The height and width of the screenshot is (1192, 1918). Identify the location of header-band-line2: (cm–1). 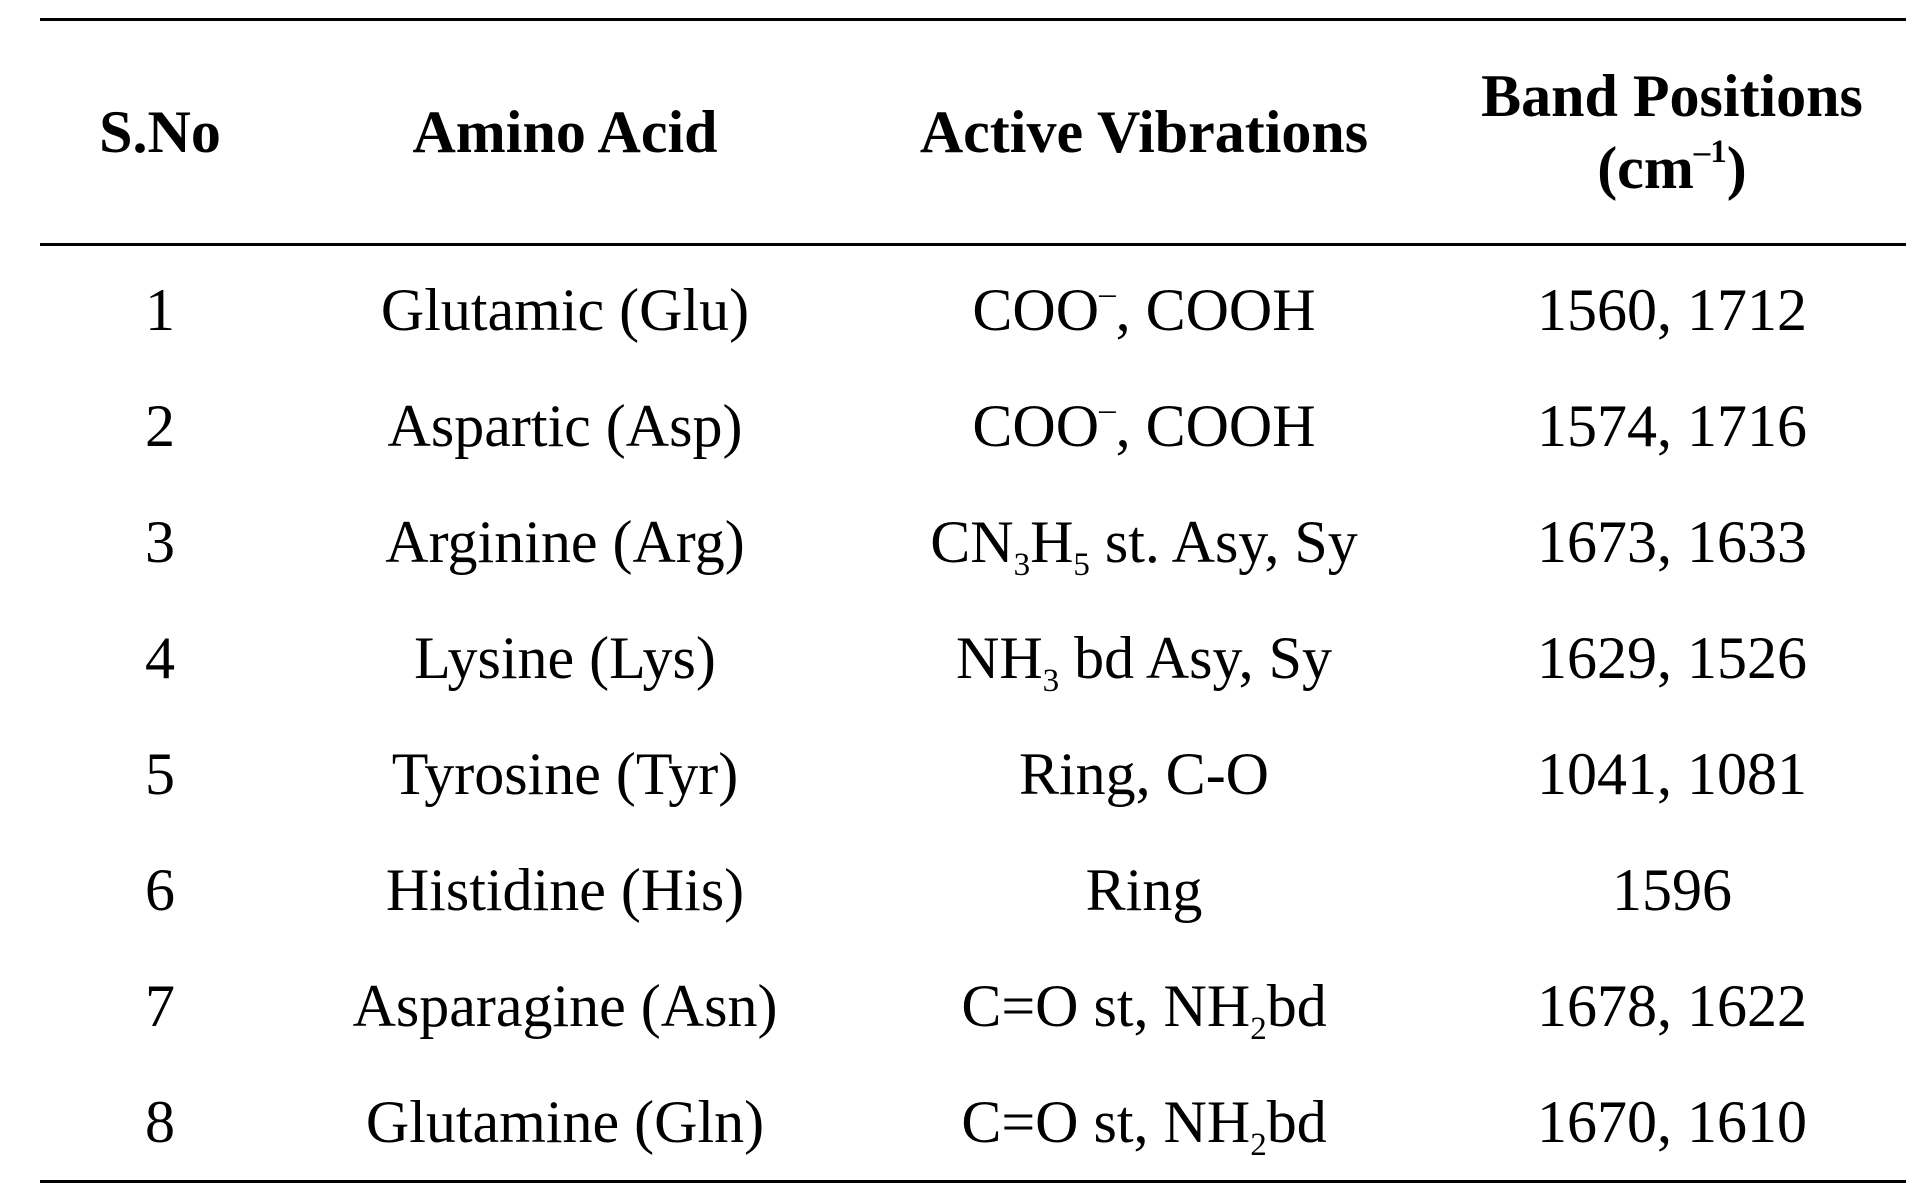
(1672, 168).